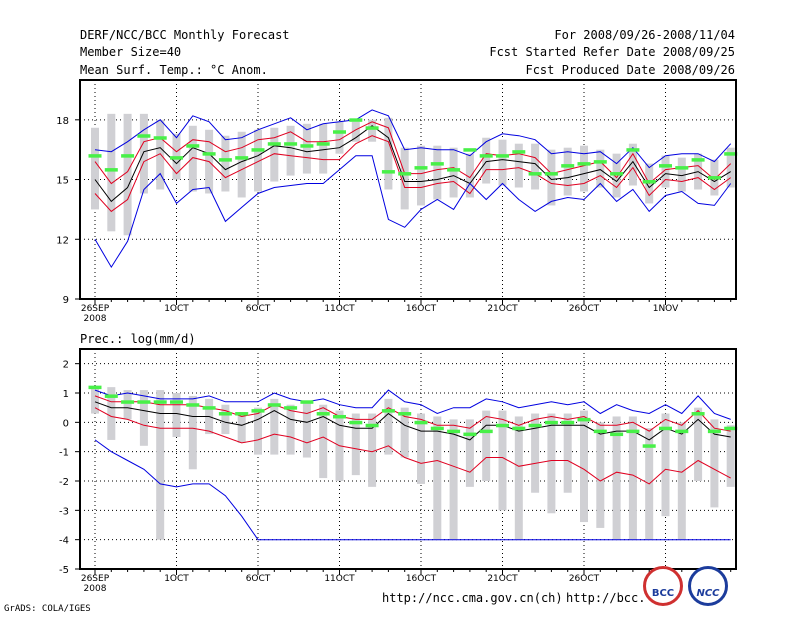 The width and height of the screenshot is (800, 618). Describe the element at coordinates (612, 52) in the screenshot. I see `start-date: Fcst Started Refer Date 2008/09/25` at that location.